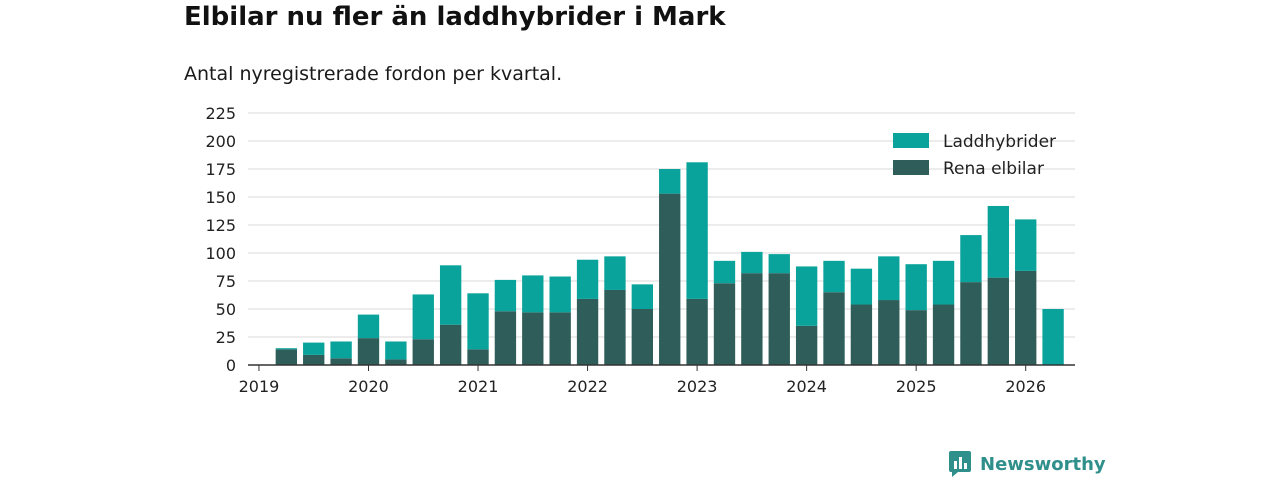 This screenshot has height=480, width=1280. What do you see at coordinates (993, 169) in the screenshot?
I see `legend-label: Rena elbilar` at bounding box center [993, 169].